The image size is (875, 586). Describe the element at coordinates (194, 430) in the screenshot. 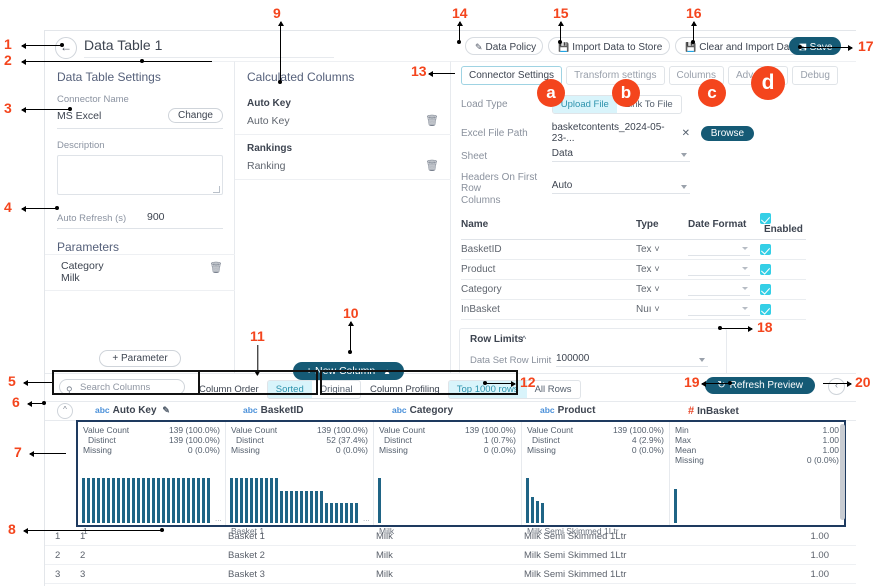

I see `stat-value: 139 (100.0%)` at that location.